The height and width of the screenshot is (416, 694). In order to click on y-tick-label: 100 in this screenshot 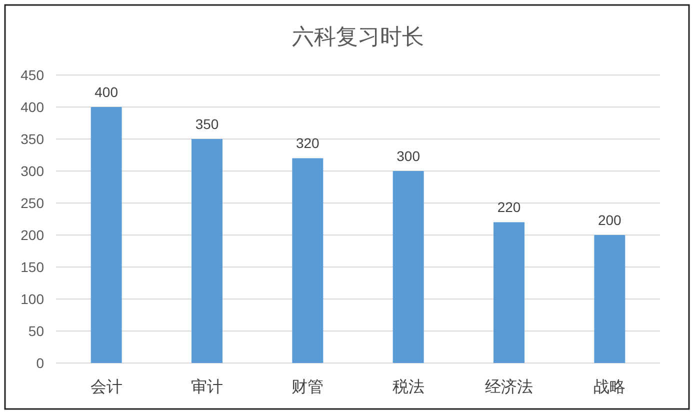, I will do `click(32, 299)`.